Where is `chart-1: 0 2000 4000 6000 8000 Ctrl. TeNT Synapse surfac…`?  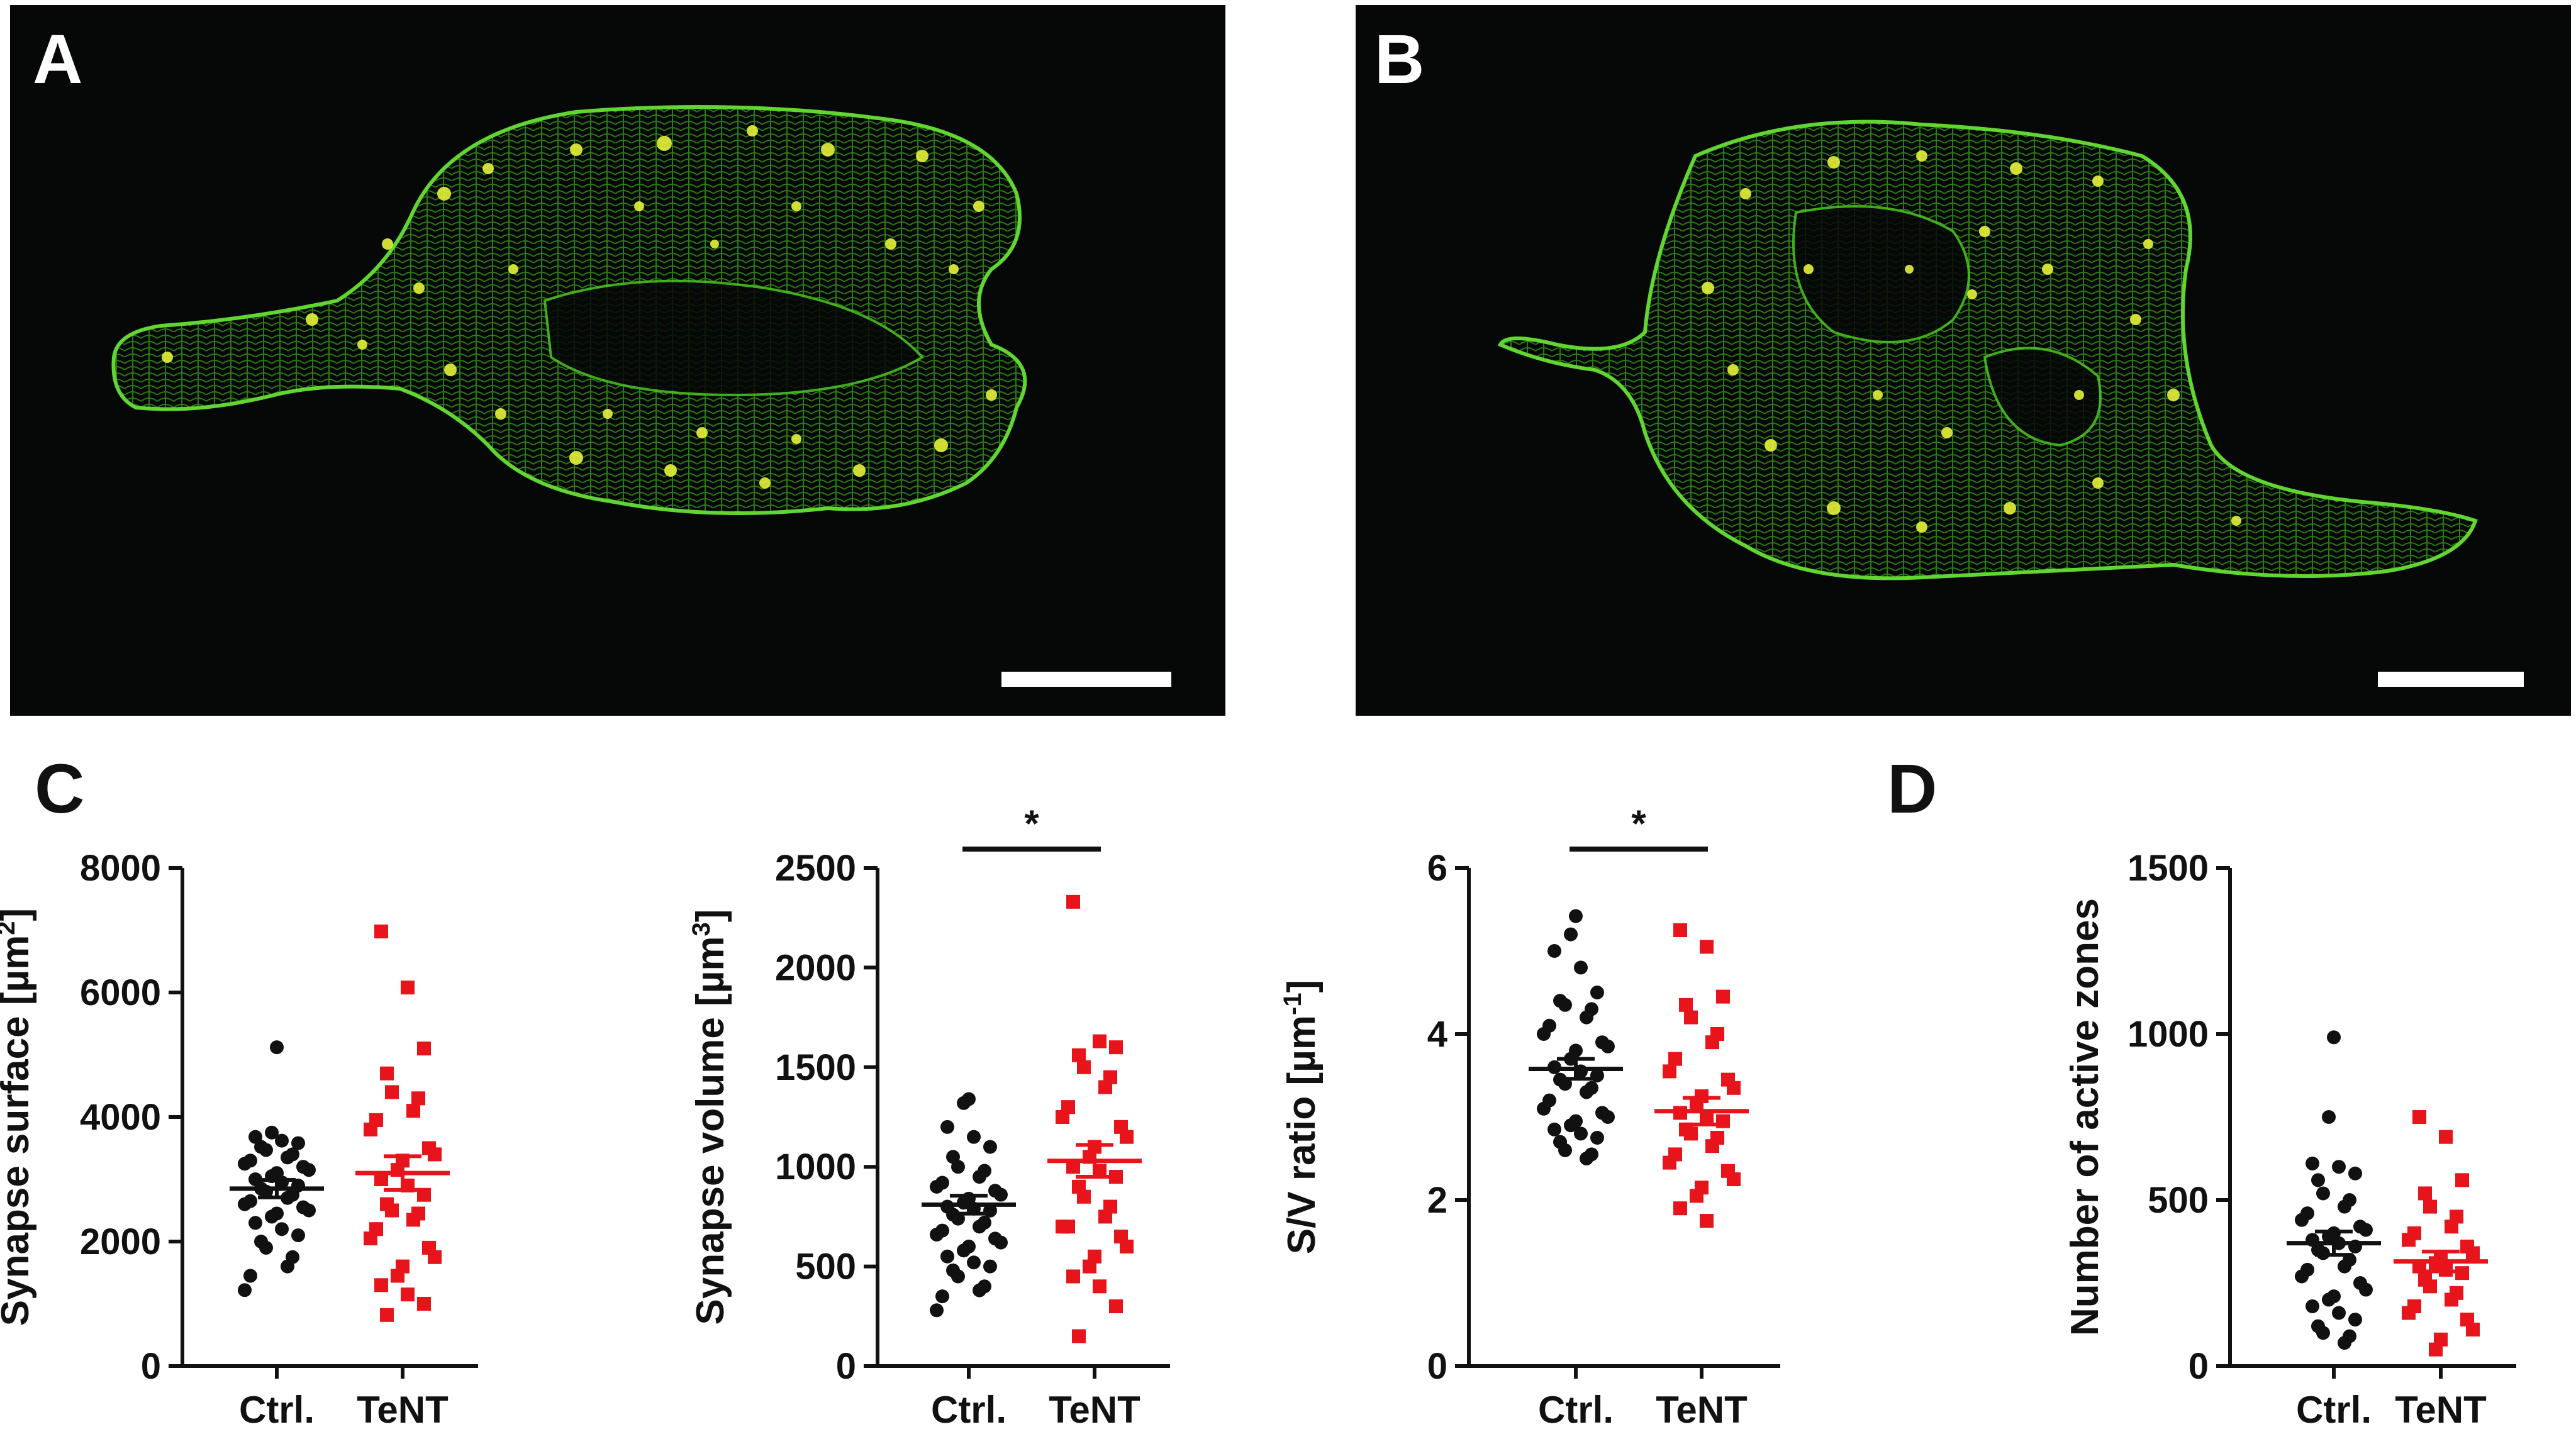
chart-1: 0 2000 4000 6000 8000 Ctrl. TeNT Synapse surfac… is located at coordinates (239, 1139).